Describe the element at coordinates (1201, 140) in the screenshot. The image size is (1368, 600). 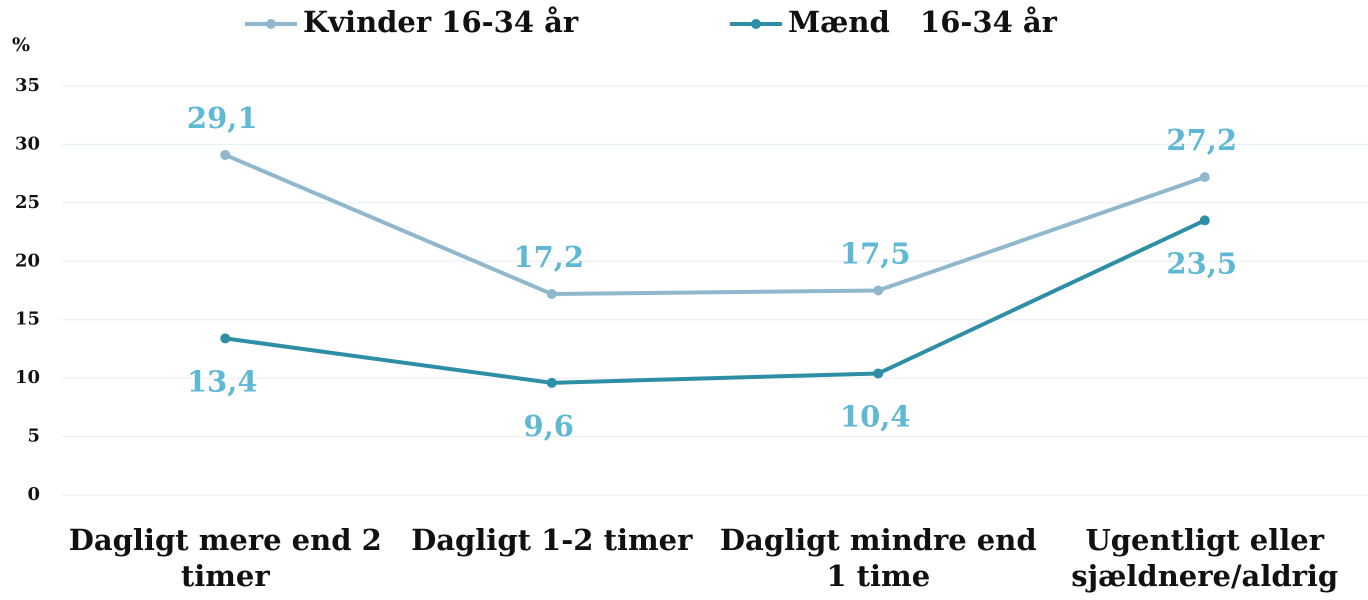
I see `data-label: 27,2` at that location.